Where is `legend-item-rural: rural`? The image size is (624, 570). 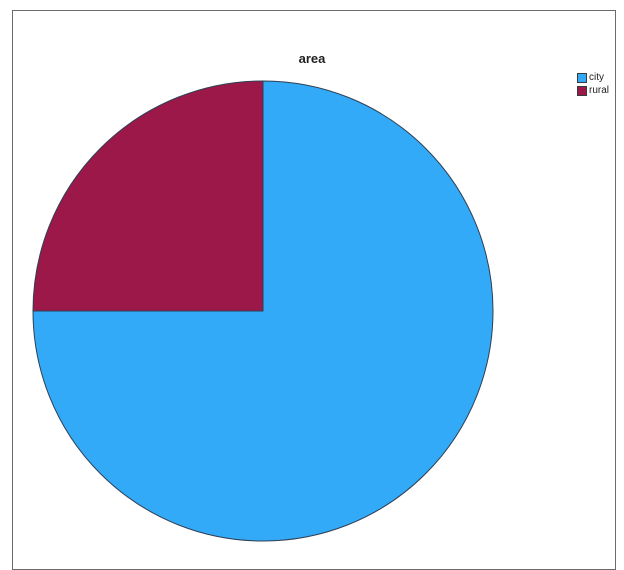
legend-item-rural: rural is located at coordinates (593, 90).